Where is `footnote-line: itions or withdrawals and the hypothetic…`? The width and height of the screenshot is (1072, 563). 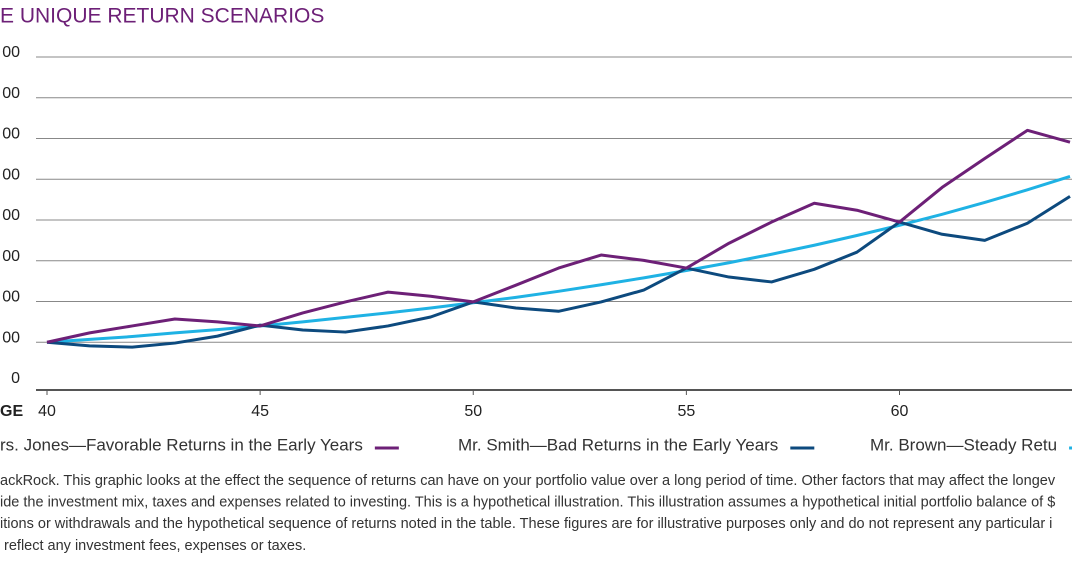
footnote-line: itions or withdrawals and the hypothetic… is located at coordinates (526, 524).